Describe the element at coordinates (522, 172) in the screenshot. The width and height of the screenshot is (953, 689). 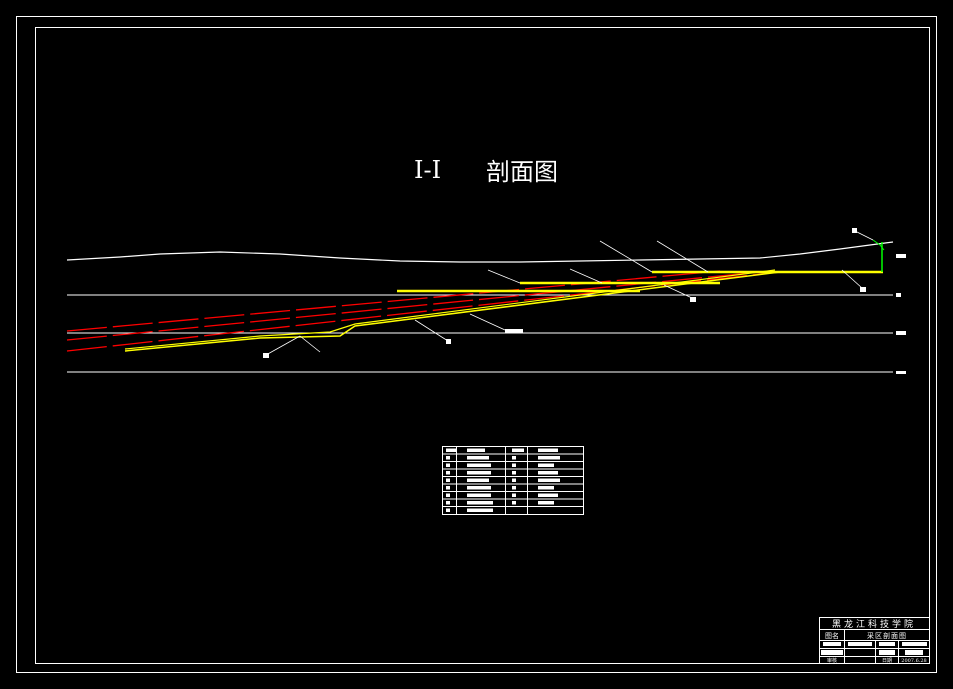
I see `section-title-cn: 剖面图` at that location.